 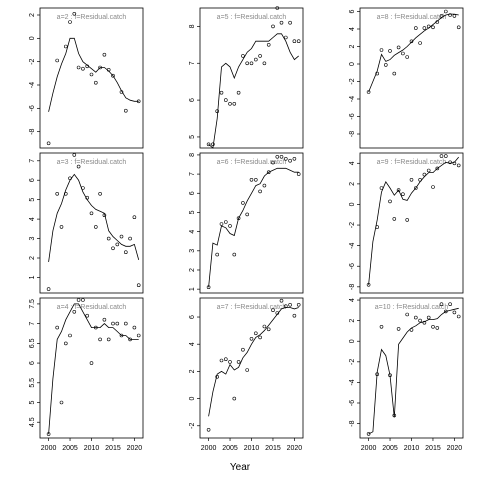 I want to click on y-tick-label: -8, so click(x=32, y=131).